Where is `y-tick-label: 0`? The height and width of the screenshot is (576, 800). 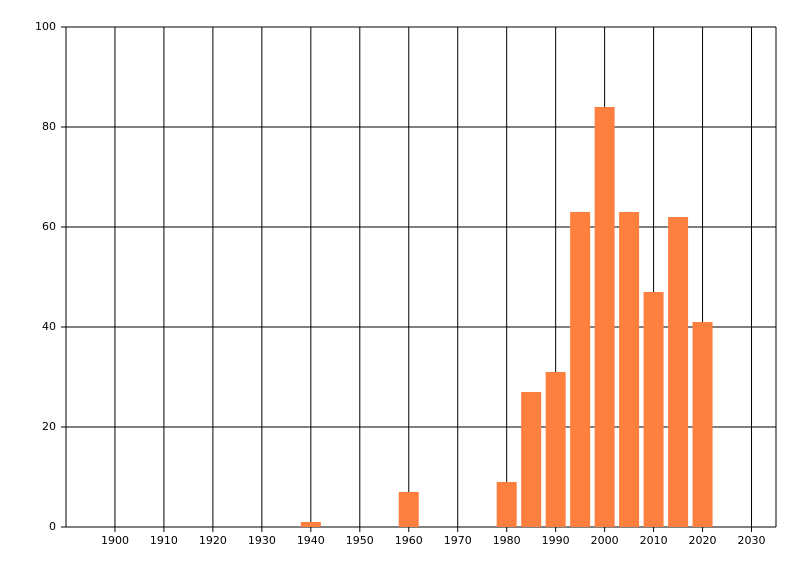 y-tick-label: 0 is located at coordinates (52, 526).